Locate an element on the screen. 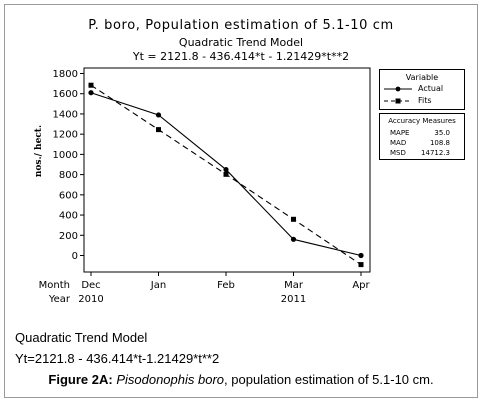 Image resolution: width=482 pixels, height=402 pixels. legend-item-actual: Actual is located at coordinates (431, 88).